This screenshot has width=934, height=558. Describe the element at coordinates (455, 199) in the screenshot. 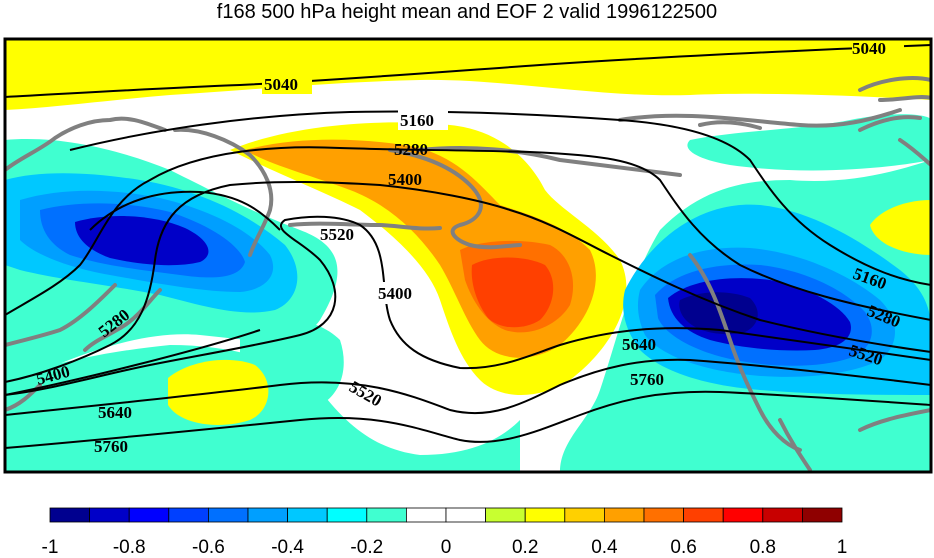

I see `coastline-alaska` at that location.